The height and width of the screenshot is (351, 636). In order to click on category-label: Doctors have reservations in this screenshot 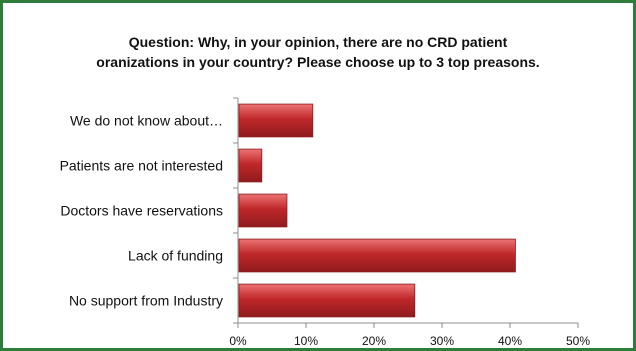, I will do `click(141, 211)`.